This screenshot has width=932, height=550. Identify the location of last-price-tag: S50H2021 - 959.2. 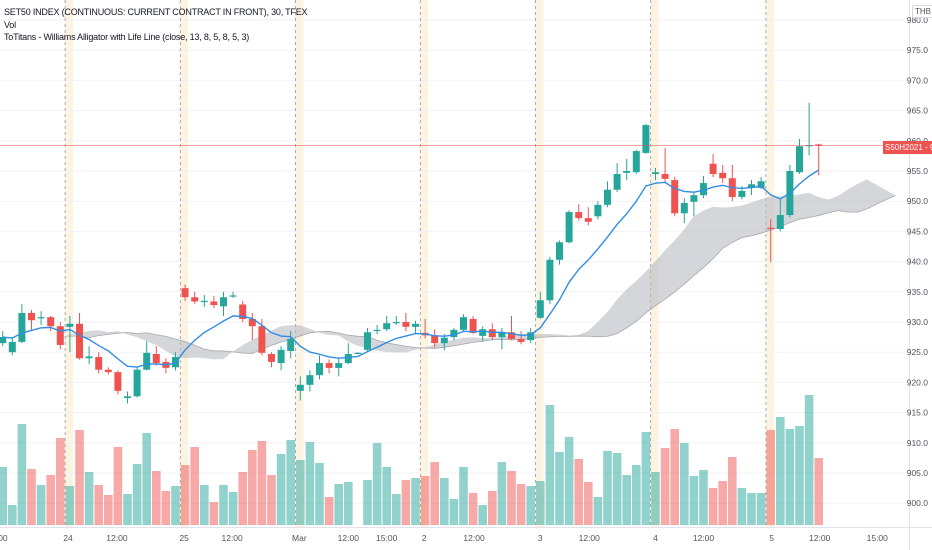
(907, 147).